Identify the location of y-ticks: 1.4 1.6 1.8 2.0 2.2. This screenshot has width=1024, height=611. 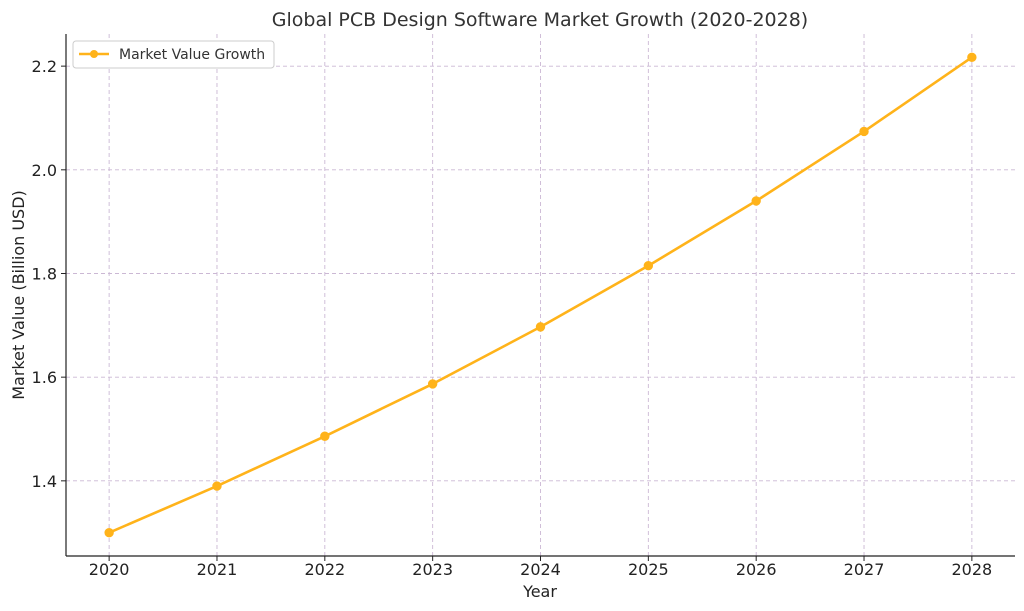
(49, 274).